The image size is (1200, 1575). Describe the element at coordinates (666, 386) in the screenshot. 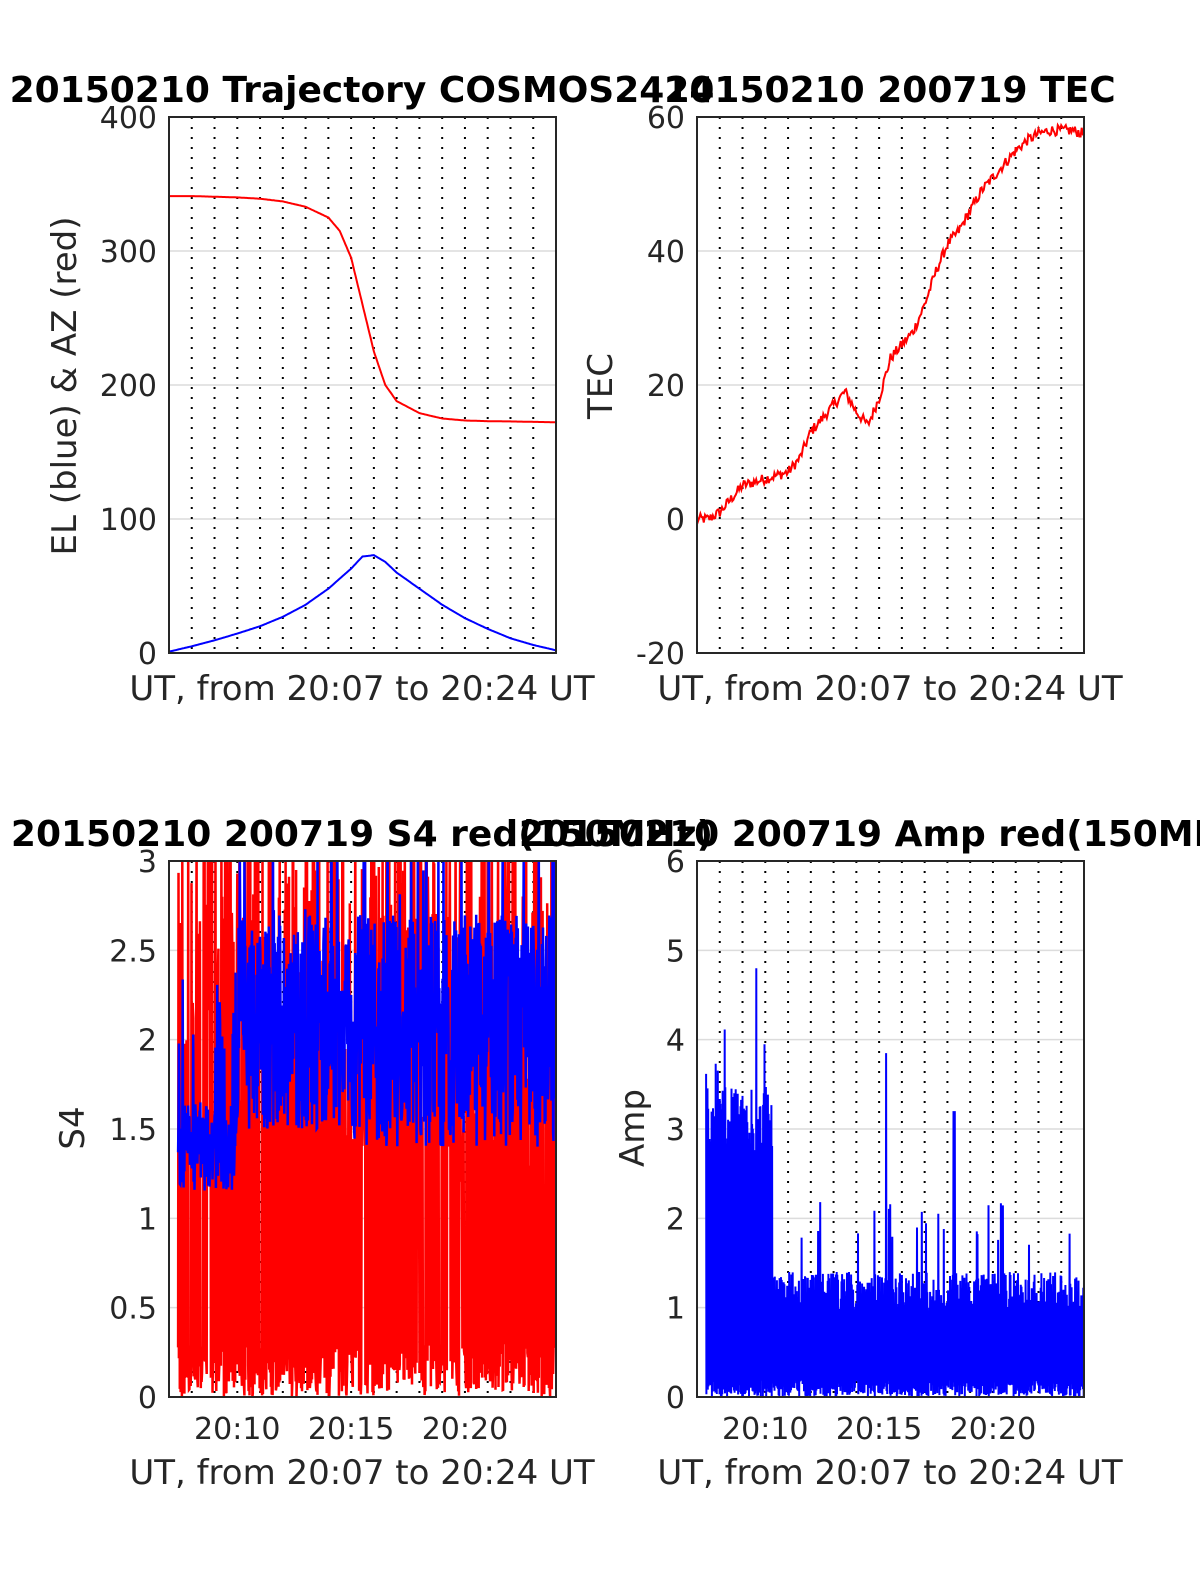

I see `y-tick-label: 20` at that location.